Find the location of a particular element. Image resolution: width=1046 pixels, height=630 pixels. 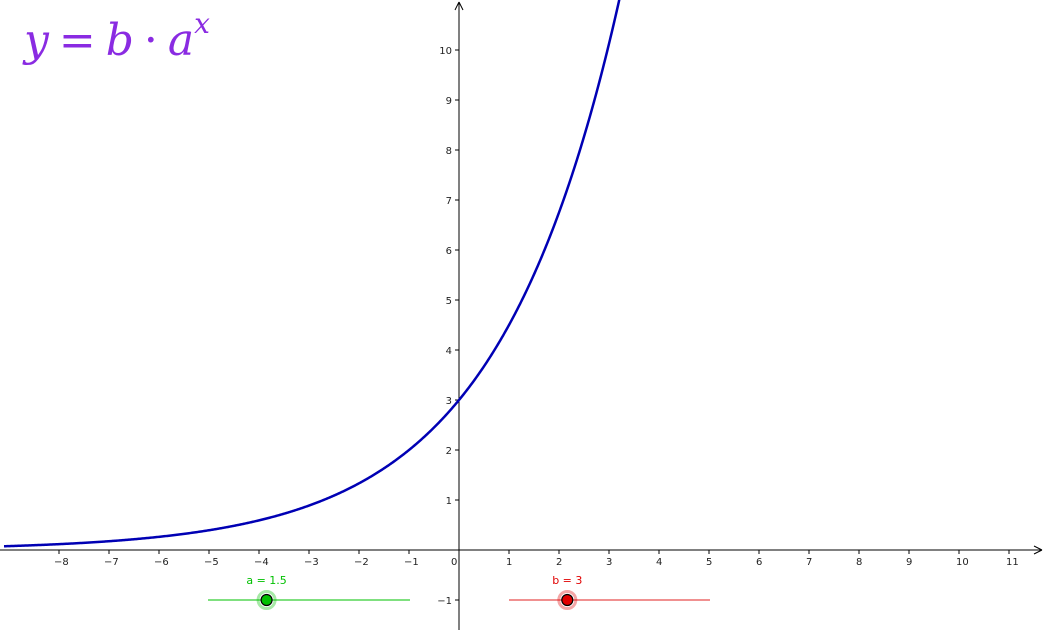

formula-exponent: x is located at coordinates (202, 23).